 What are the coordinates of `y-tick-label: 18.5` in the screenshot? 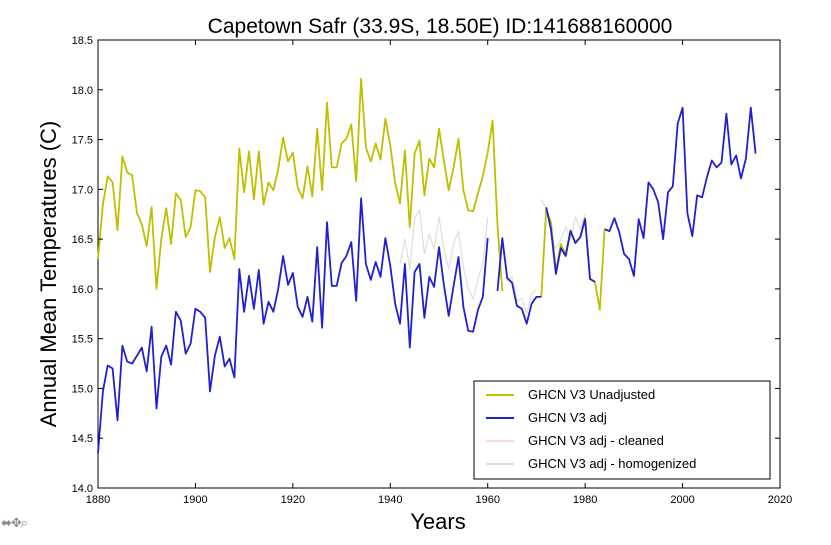 It's located at (82, 41).